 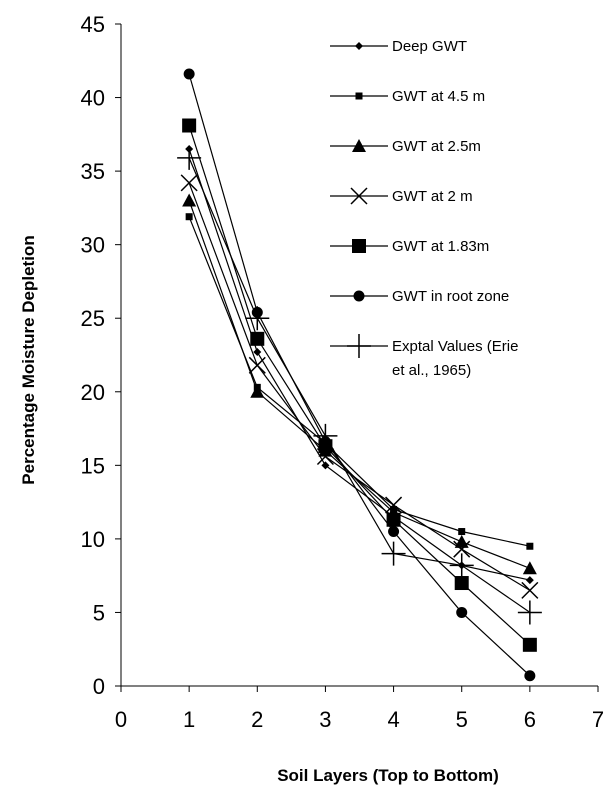 I want to click on legend-entry: GWT at 2.5m, so click(x=405, y=146).